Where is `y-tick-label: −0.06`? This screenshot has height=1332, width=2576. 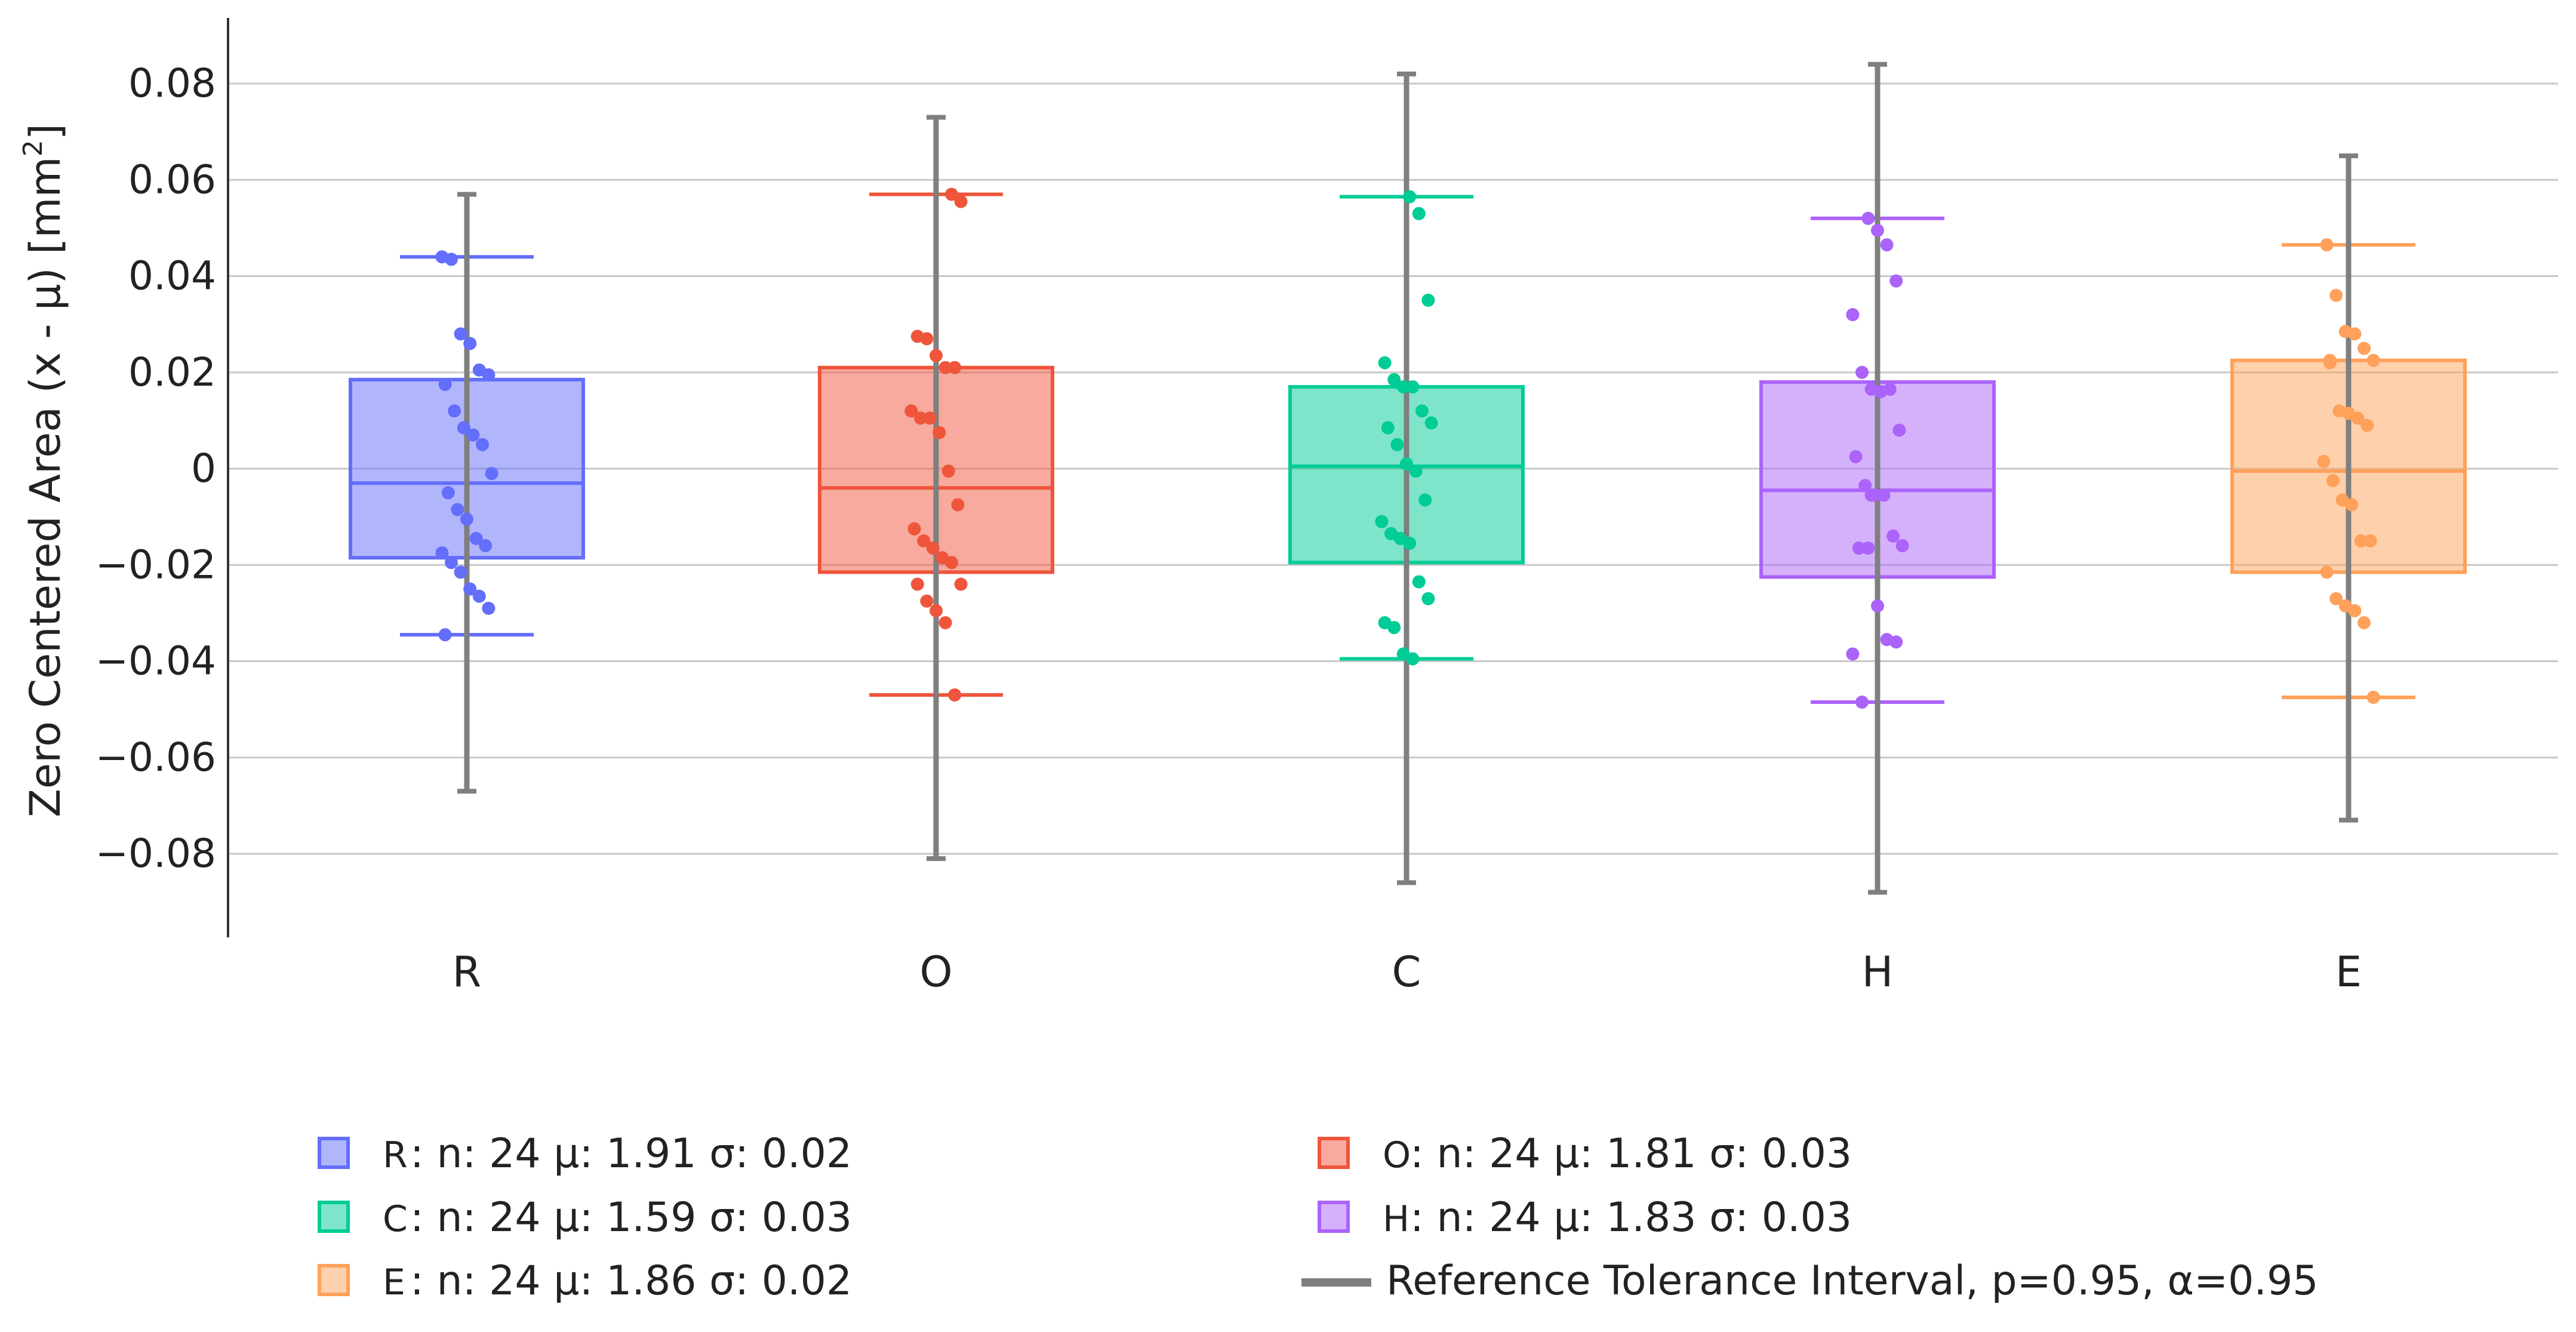
y-tick-label: −0.06 is located at coordinates (156, 757).